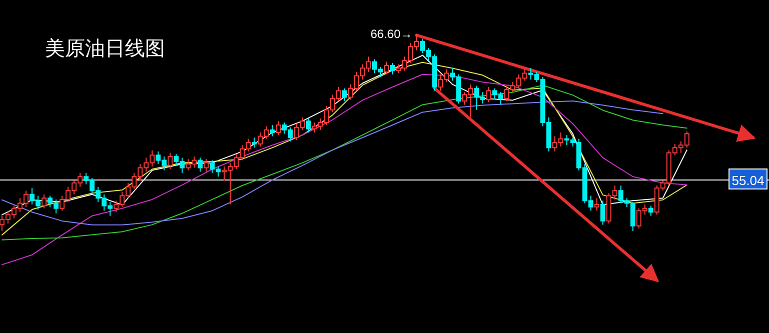  I want to click on annotation: 66.60→, so click(391, 34).